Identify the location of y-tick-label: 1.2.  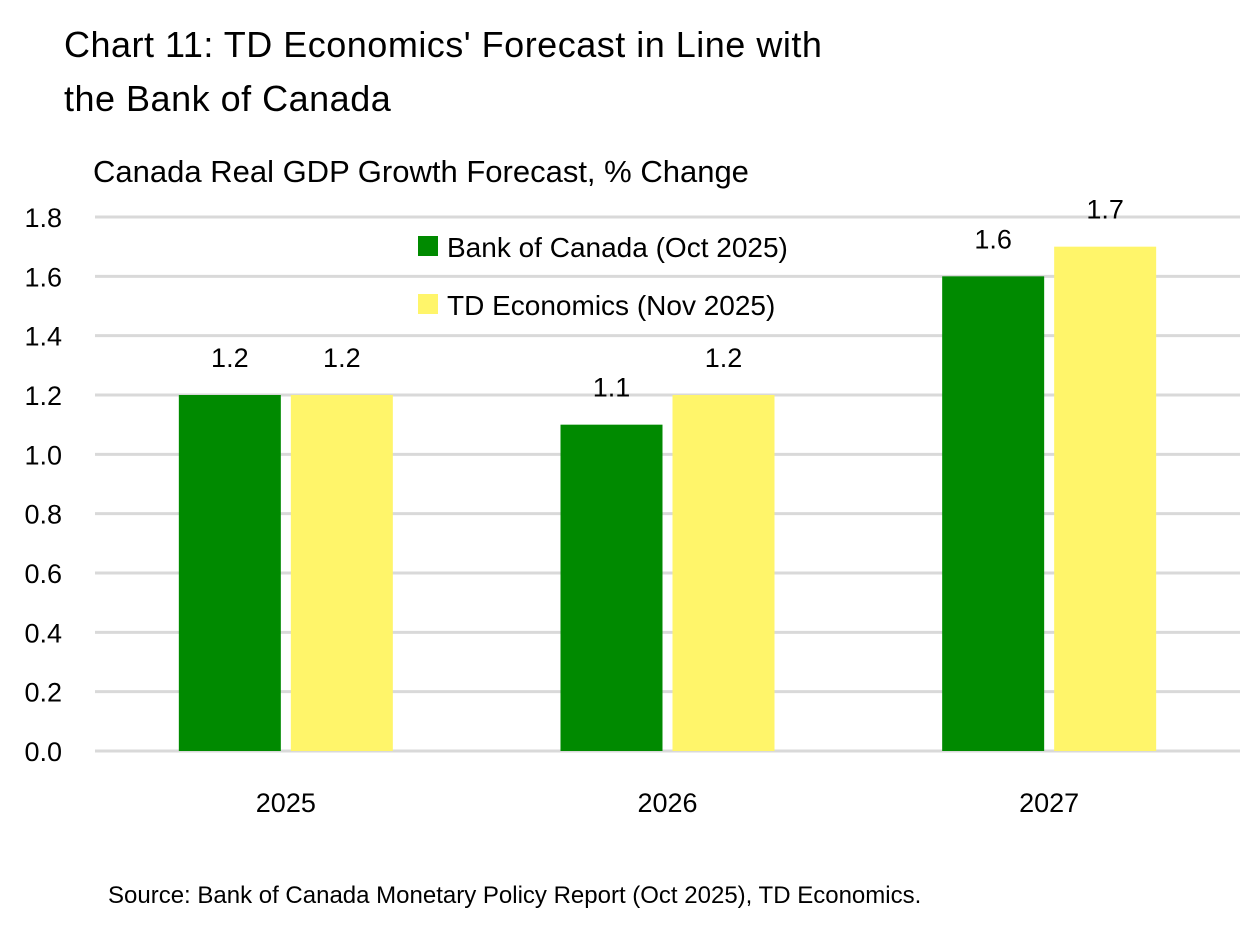
(43, 396).